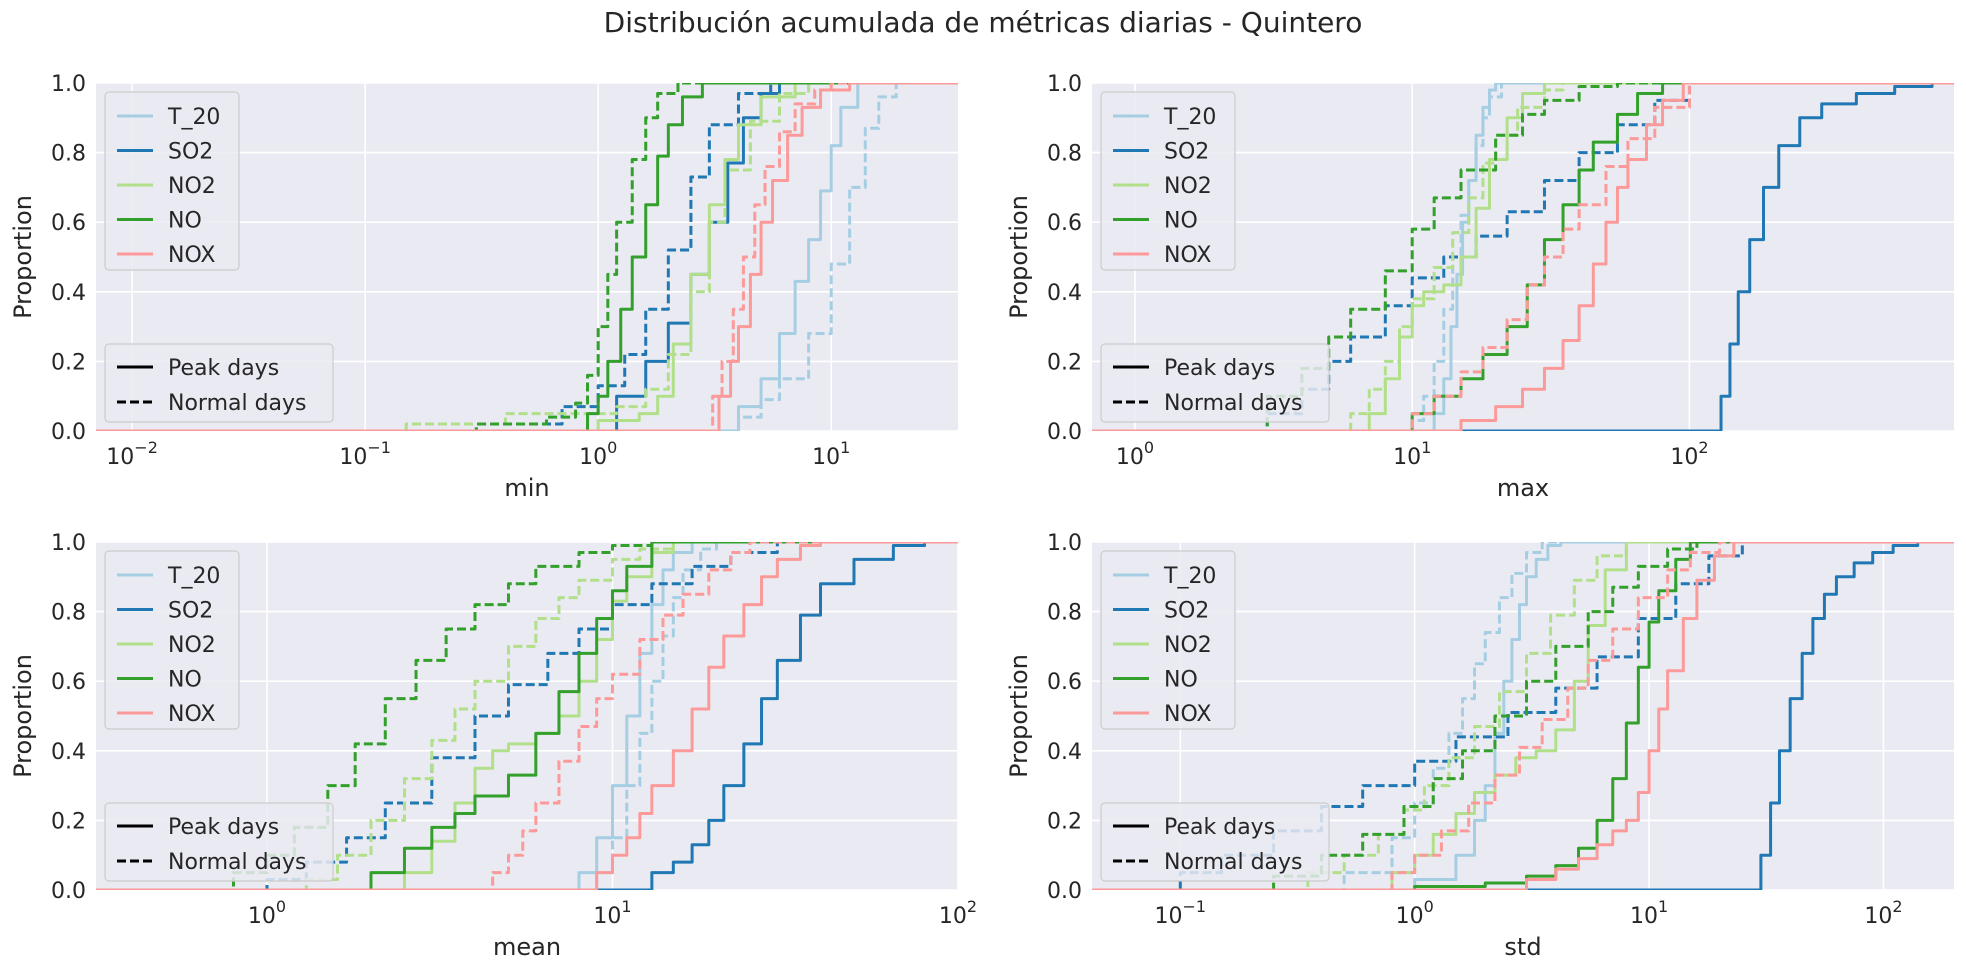  Describe the element at coordinates (526, 488) in the screenshot. I see `x-axis-label: min` at that location.